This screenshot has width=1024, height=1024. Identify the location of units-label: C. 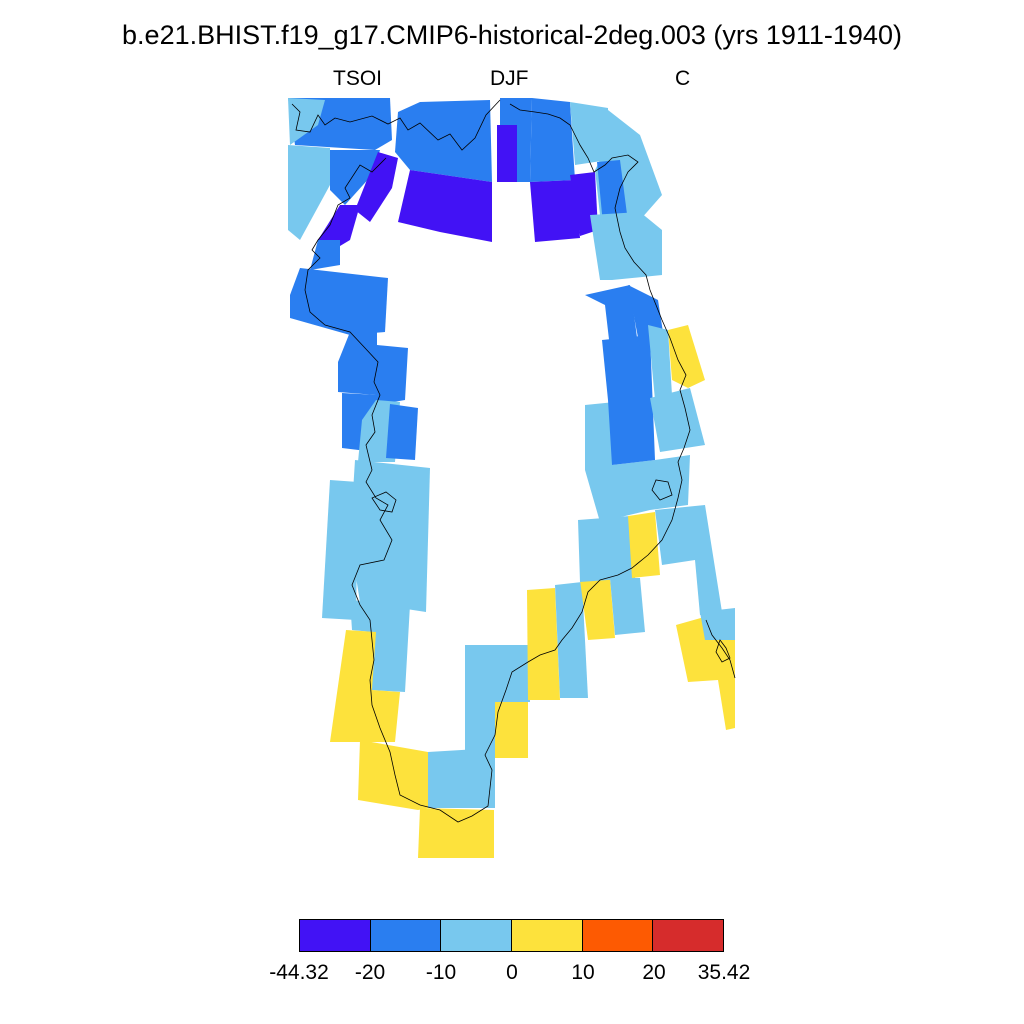
(683, 78).